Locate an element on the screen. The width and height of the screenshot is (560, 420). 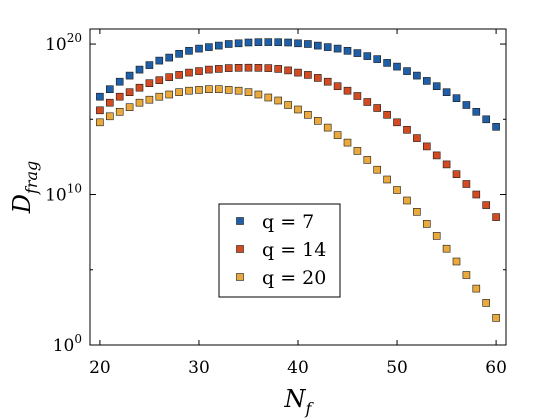
y-axis-title: Dfrag is located at coordinates (24, 188).